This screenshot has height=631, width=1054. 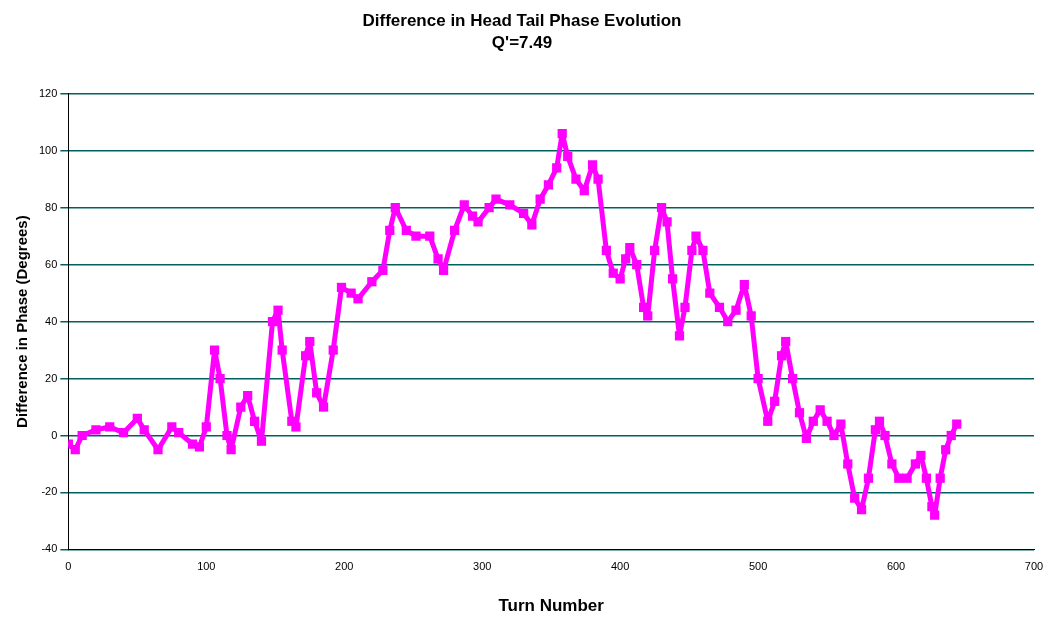 What do you see at coordinates (896, 566) in the screenshot?
I see `x-tick-label: 600` at bounding box center [896, 566].